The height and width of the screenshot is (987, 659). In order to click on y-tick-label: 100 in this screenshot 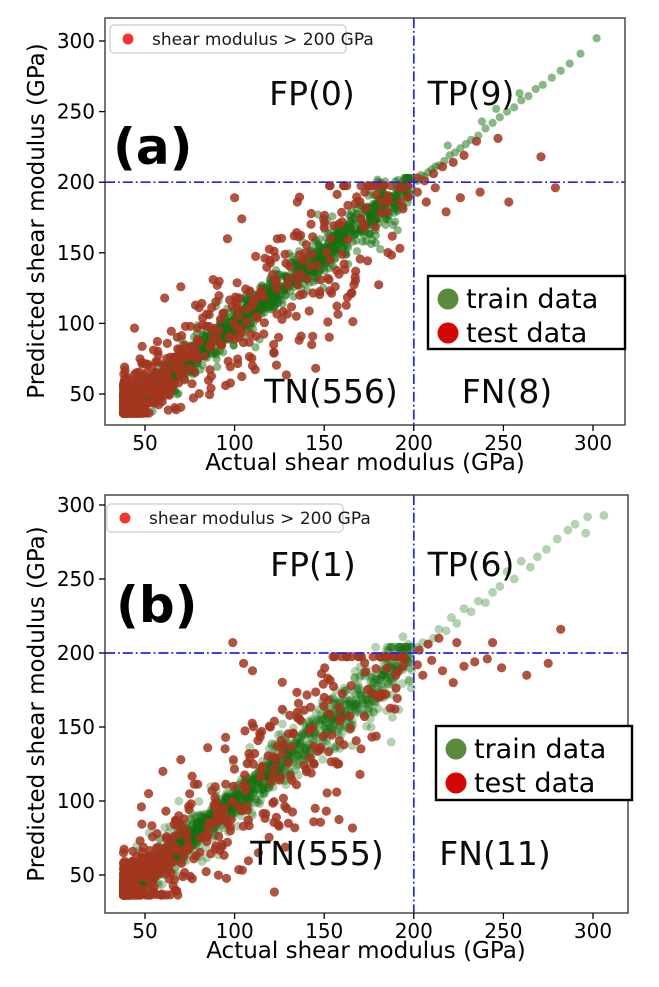, I will do `click(76, 323)`.